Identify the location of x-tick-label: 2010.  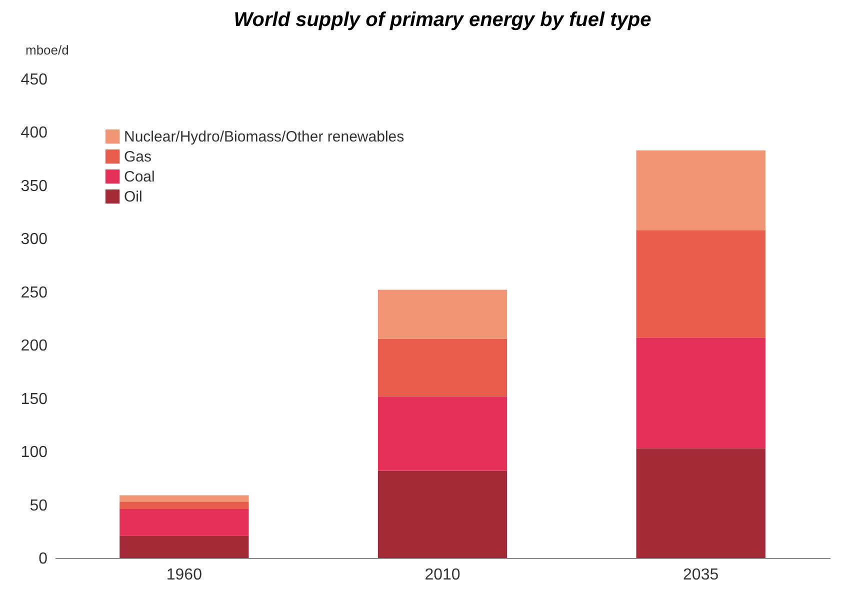
(442, 575).